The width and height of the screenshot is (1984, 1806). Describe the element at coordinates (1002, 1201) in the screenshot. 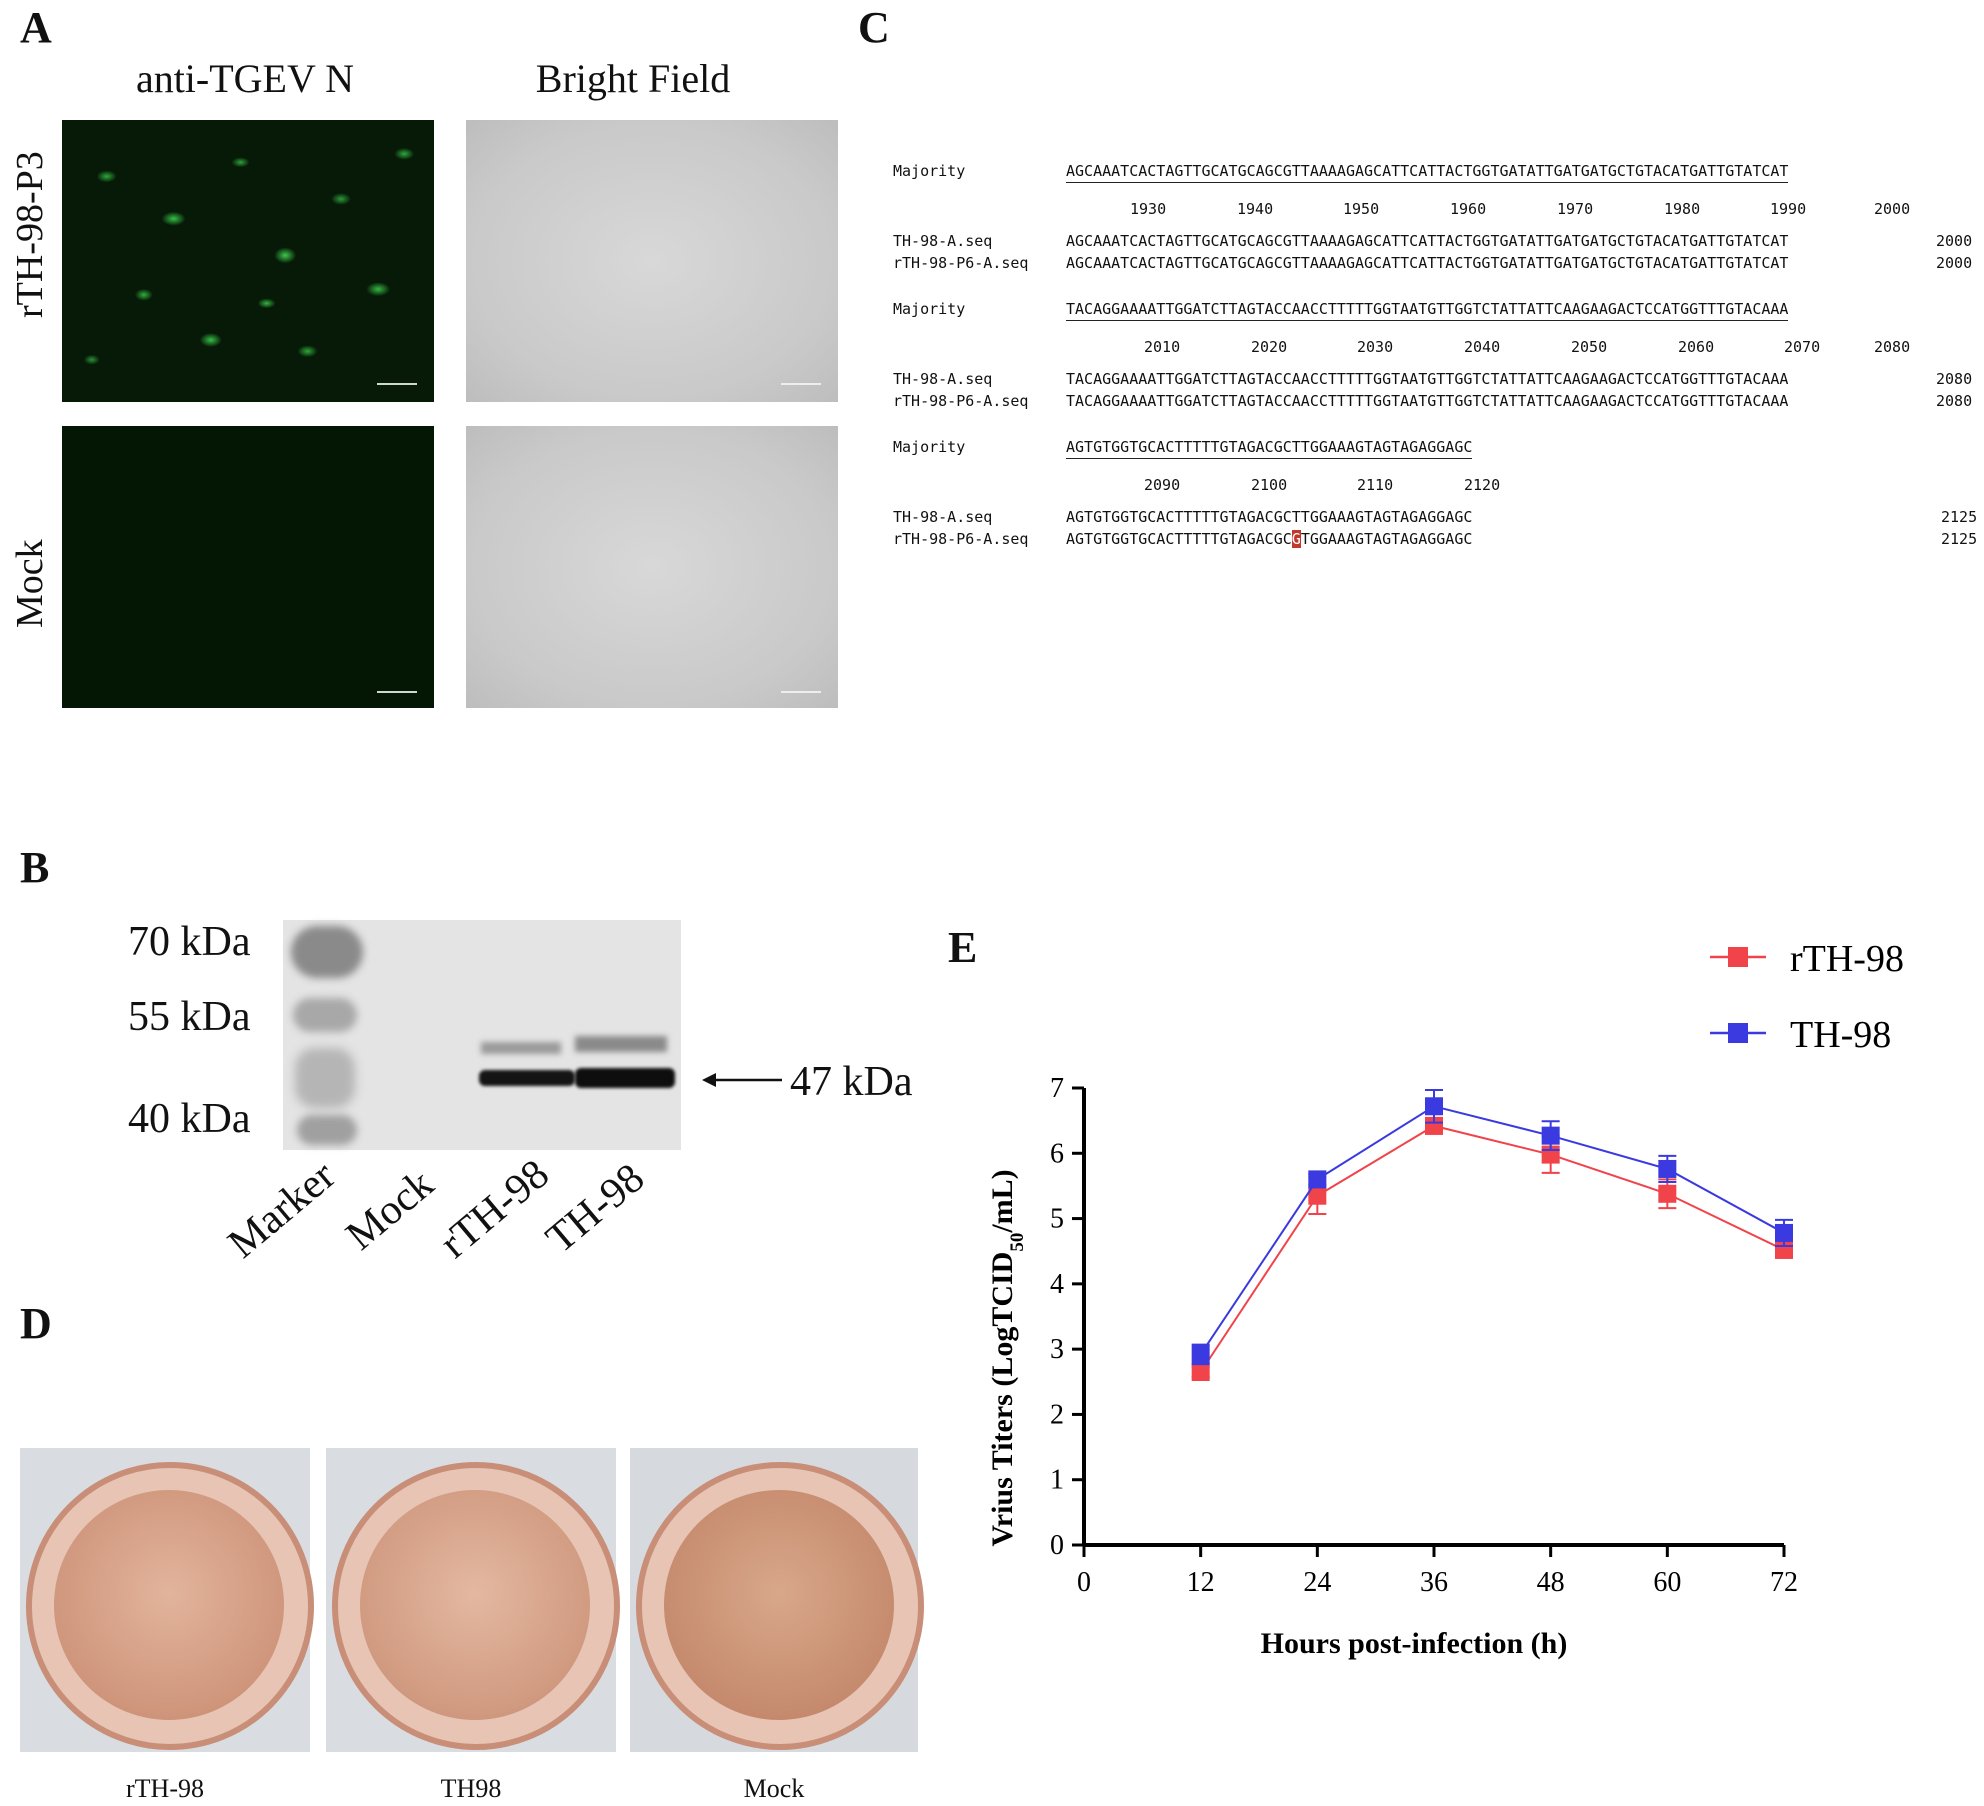

I see `y-axis-title-end: /mL)` at that location.